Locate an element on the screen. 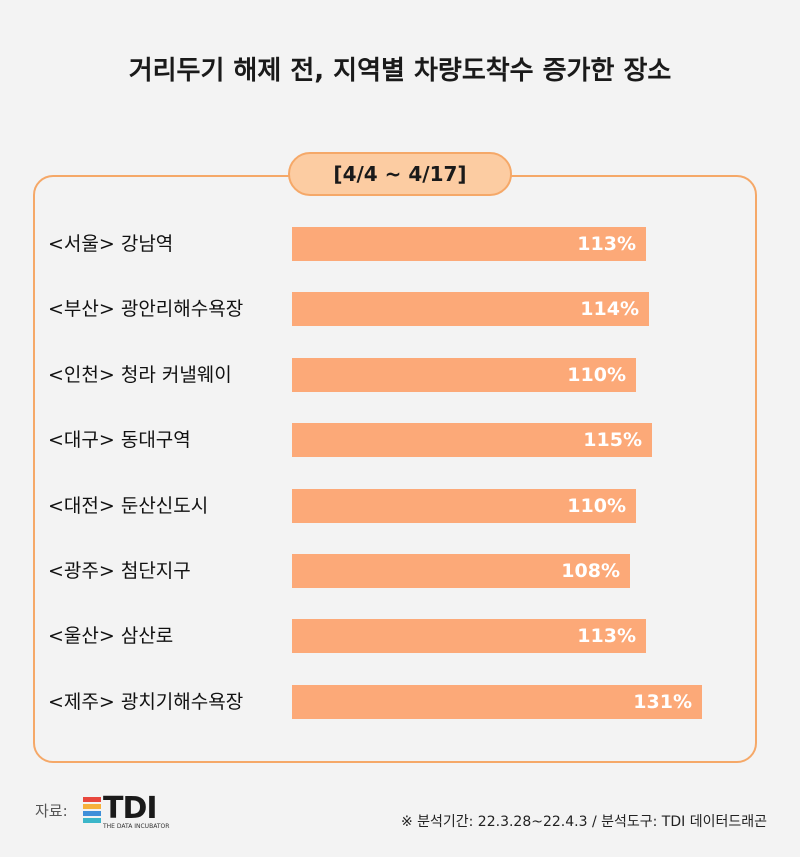  bar: 131% is located at coordinates (497, 702).